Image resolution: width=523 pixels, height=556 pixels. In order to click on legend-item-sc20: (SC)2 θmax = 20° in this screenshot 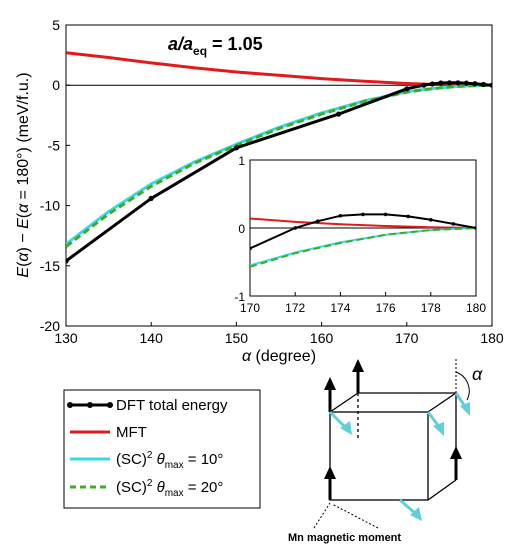, I will do `click(146, 488)`.